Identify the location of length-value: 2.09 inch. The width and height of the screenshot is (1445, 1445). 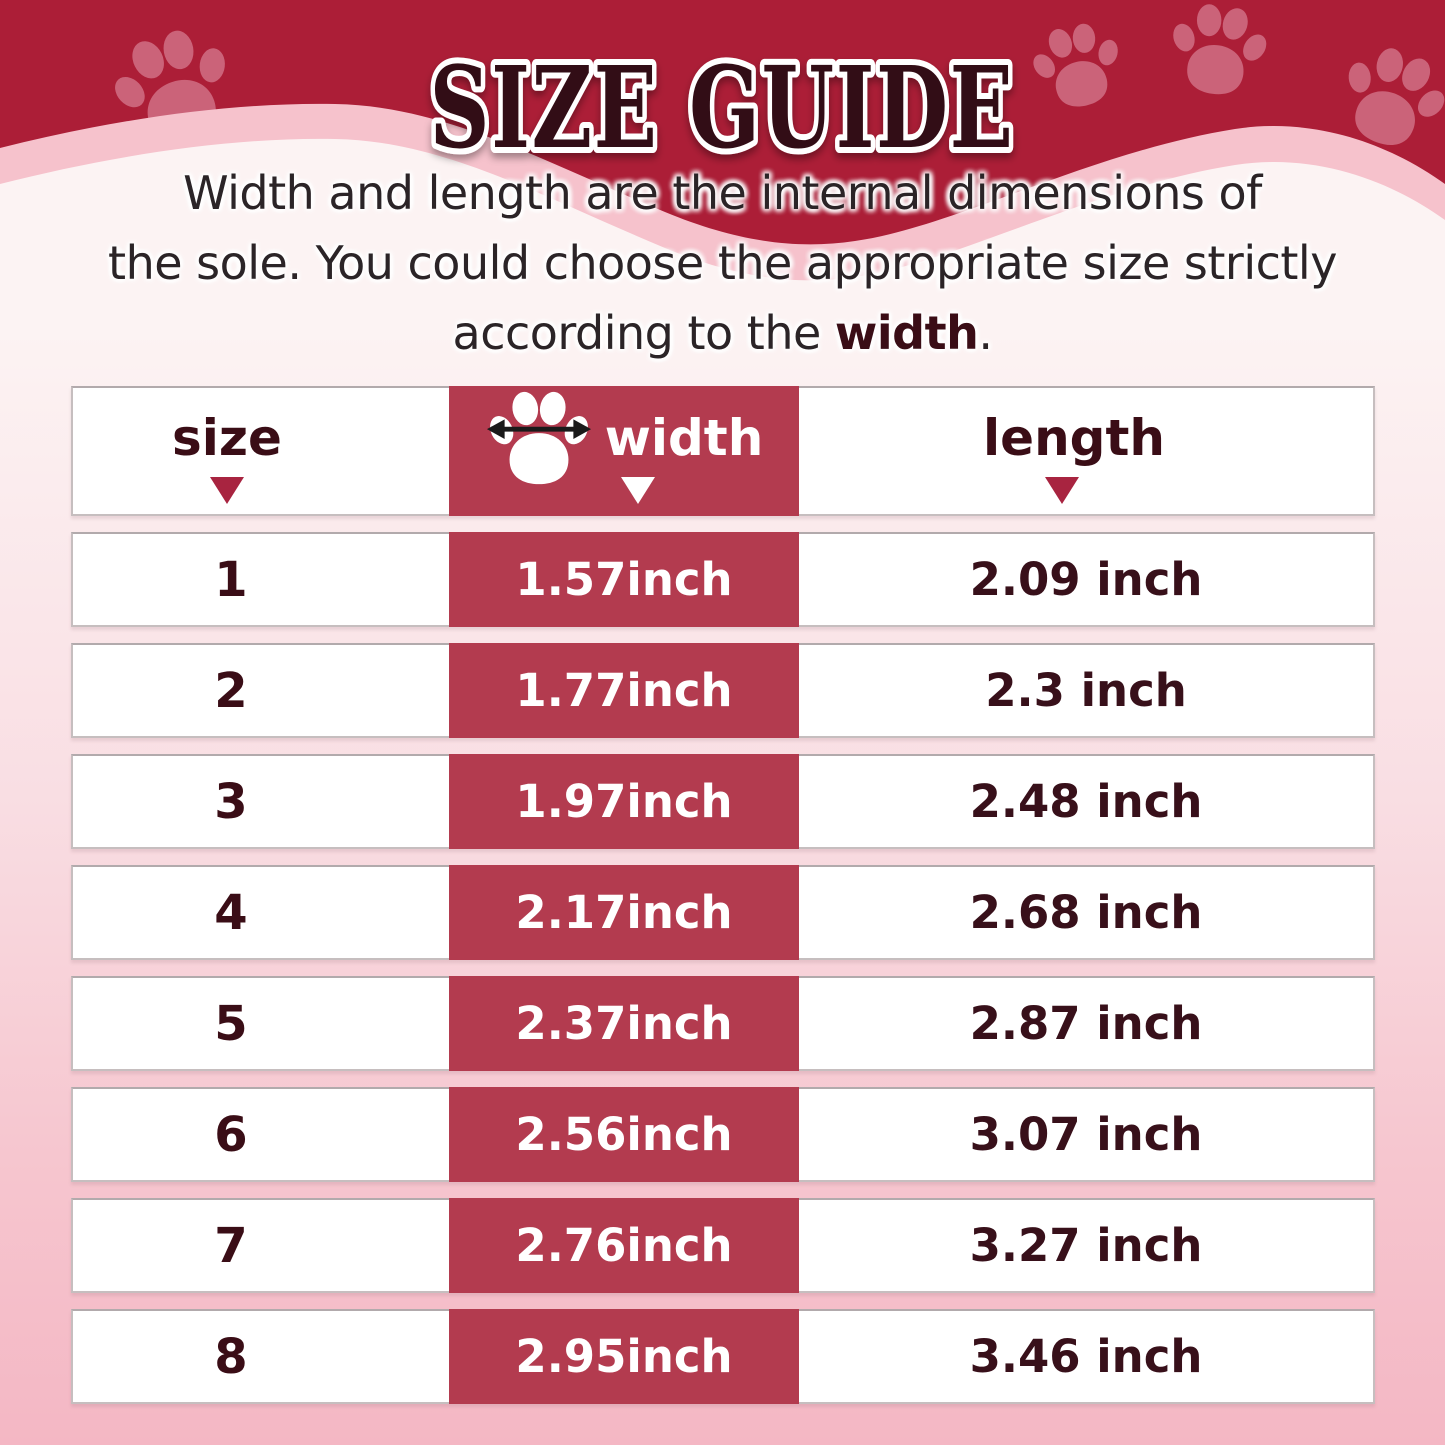
(1086, 579).